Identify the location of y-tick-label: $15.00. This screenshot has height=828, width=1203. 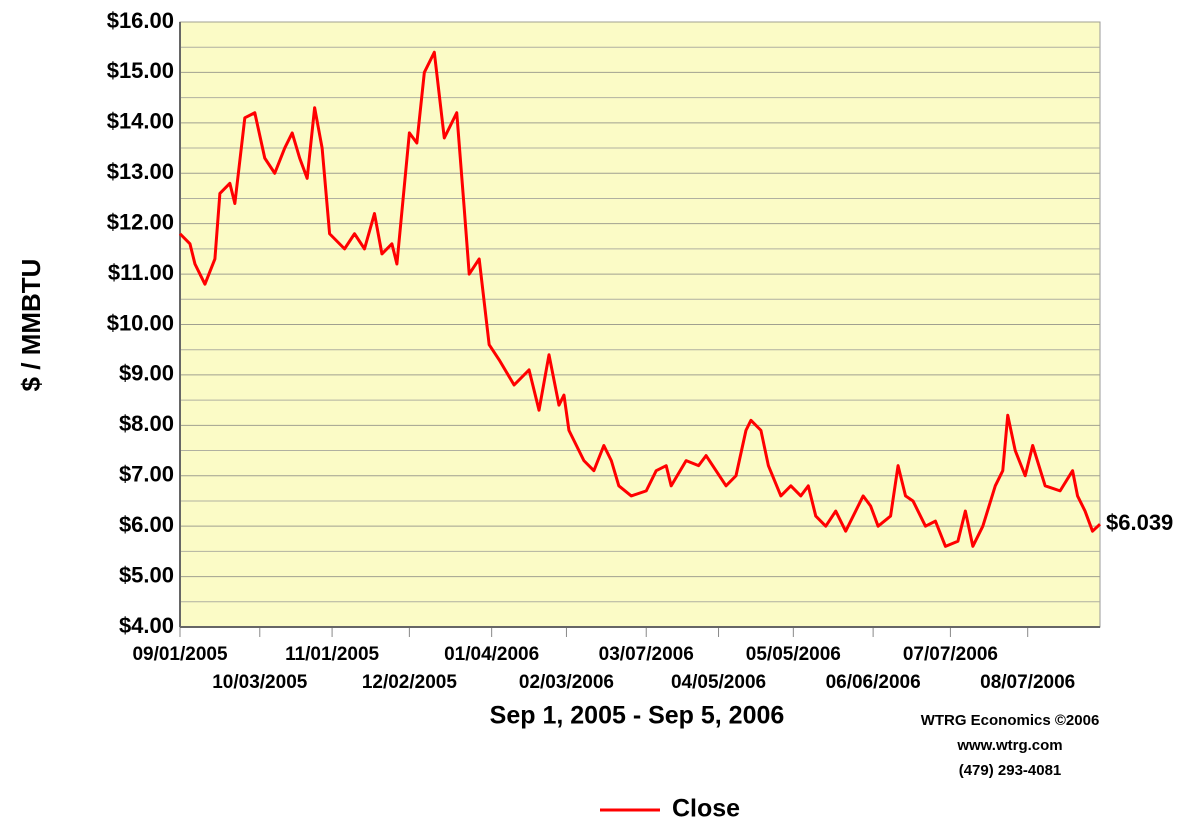
(140, 70).